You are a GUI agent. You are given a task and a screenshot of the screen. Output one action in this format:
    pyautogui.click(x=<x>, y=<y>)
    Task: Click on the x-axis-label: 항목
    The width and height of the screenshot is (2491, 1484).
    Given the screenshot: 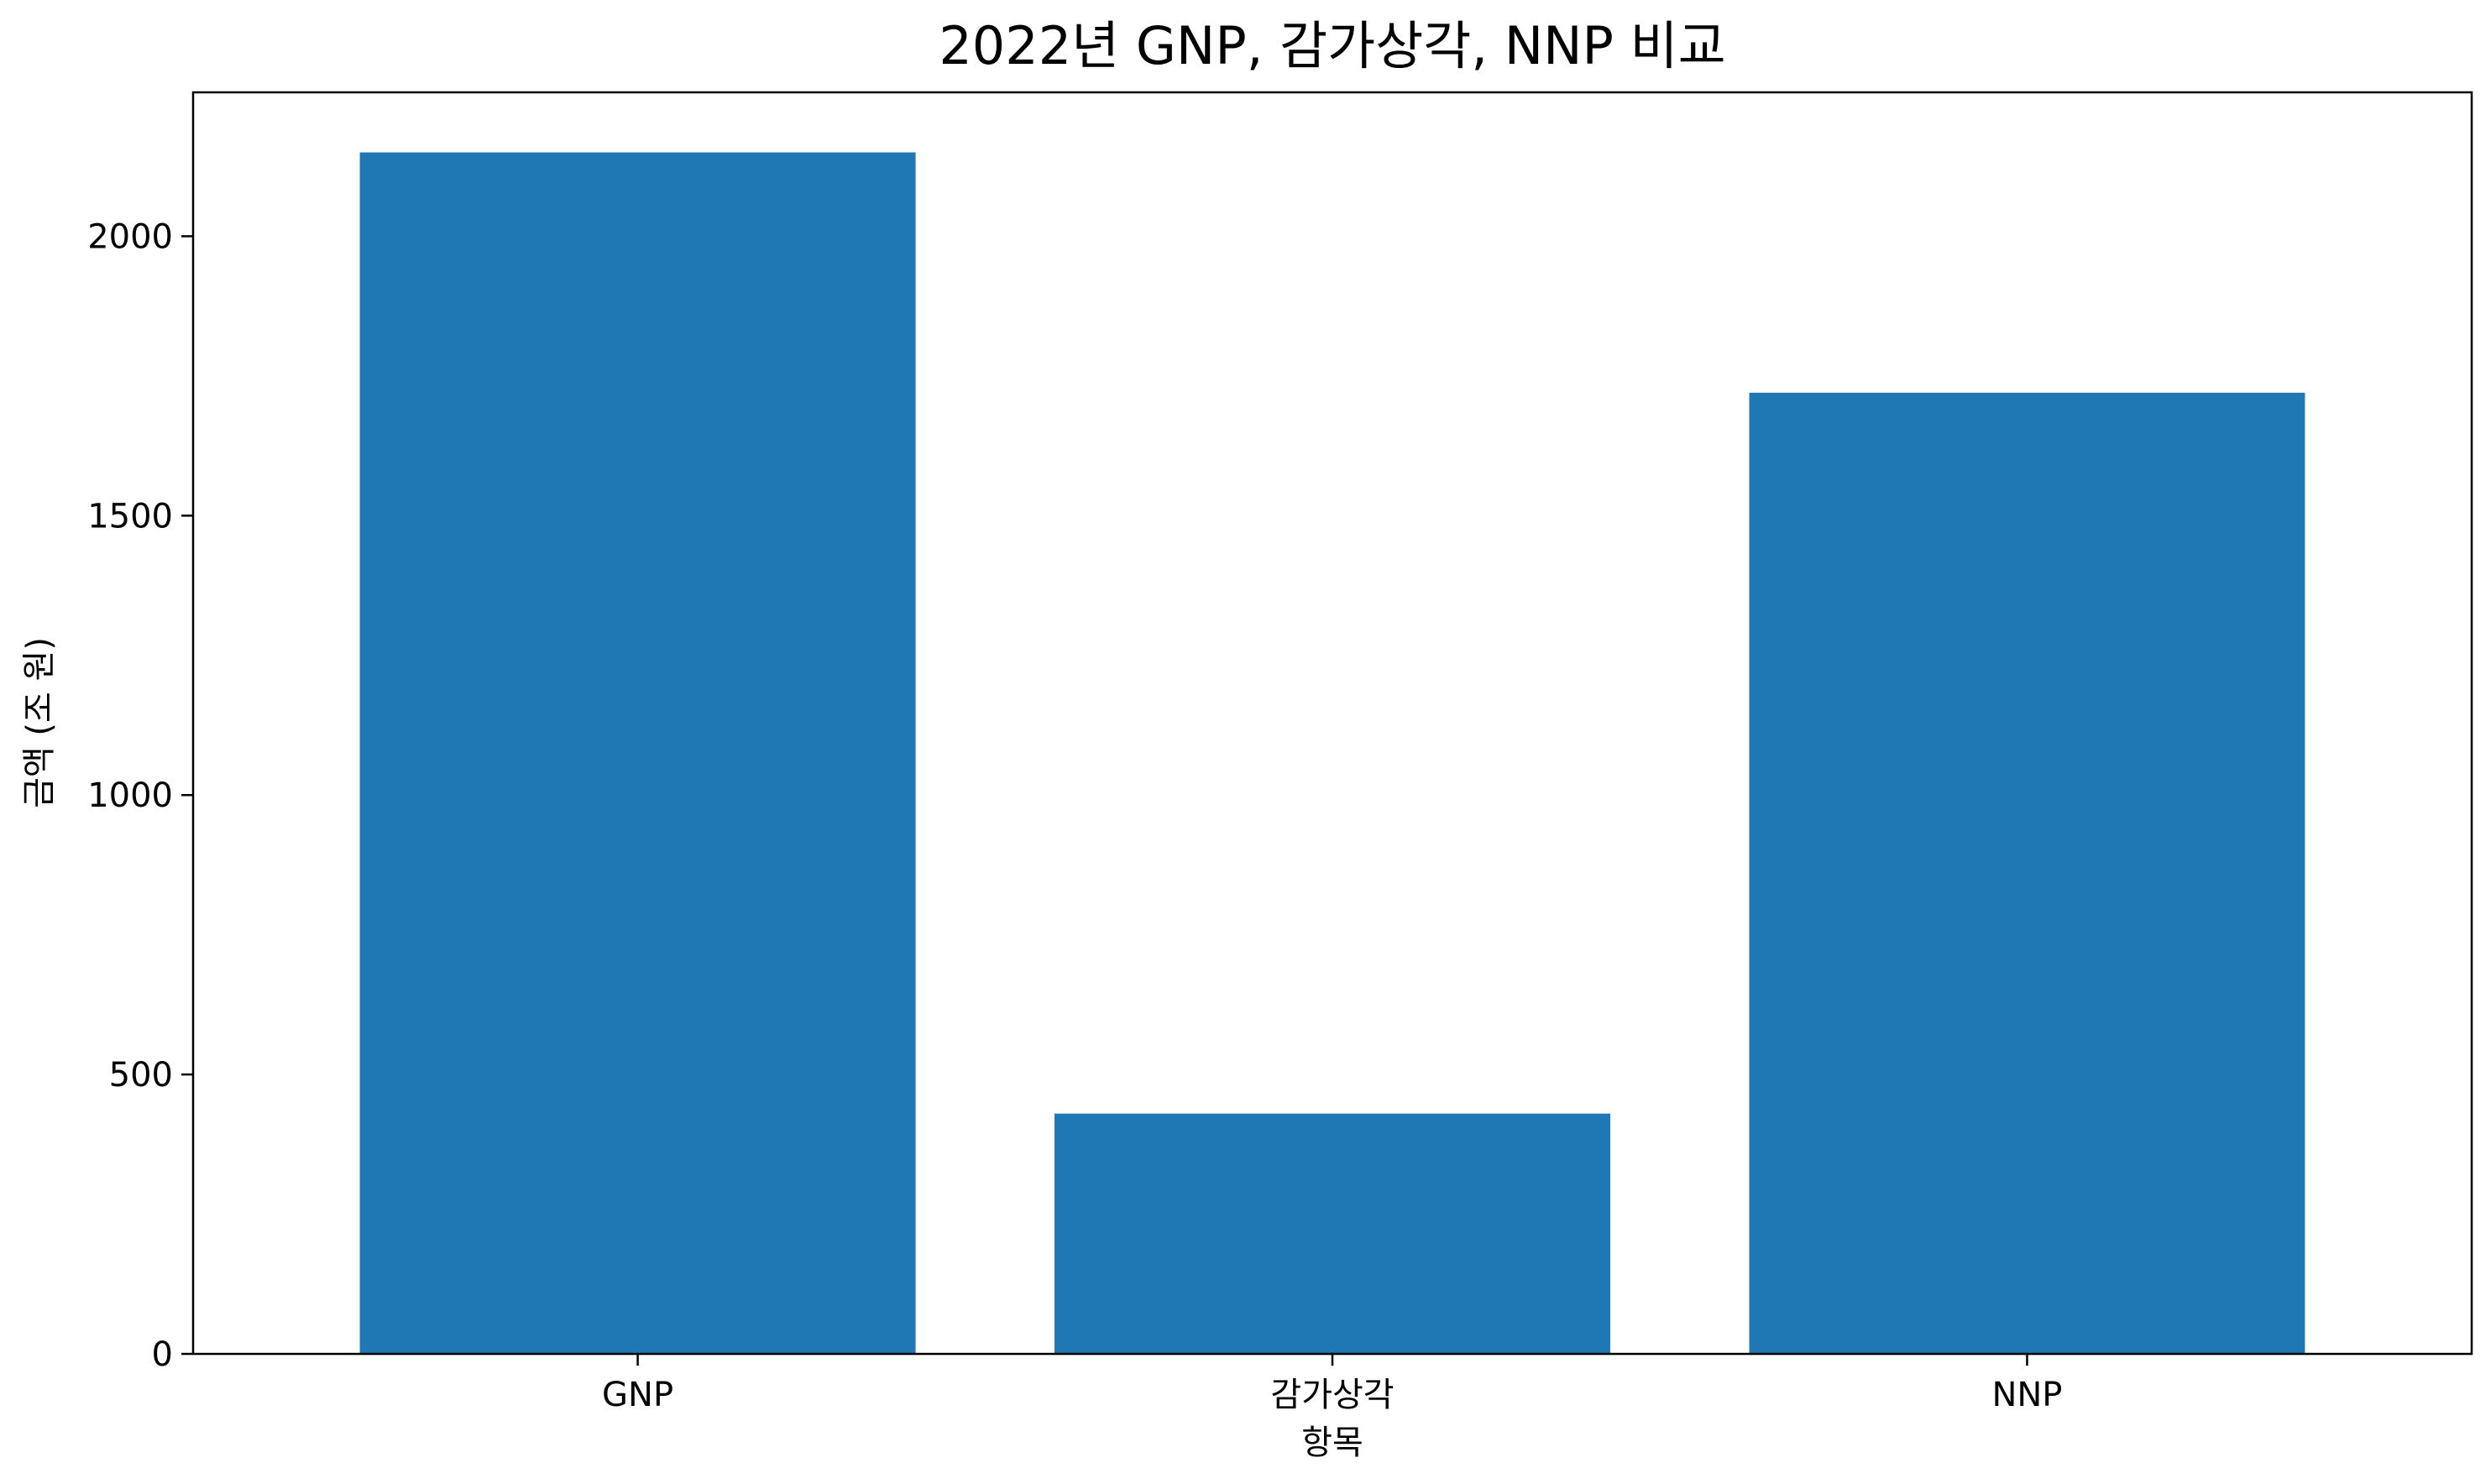 What is the action you would take?
    pyautogui.click(x=1332, y=1443)
    